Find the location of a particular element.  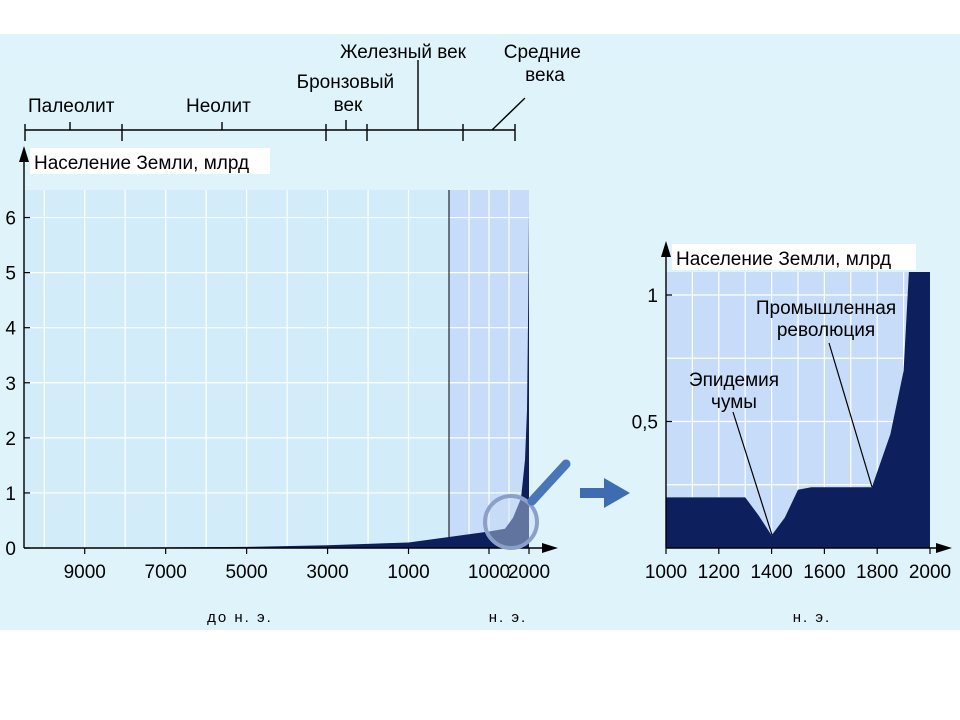

era-label-neolithic: Неолит is located at coordinates (218, 106).